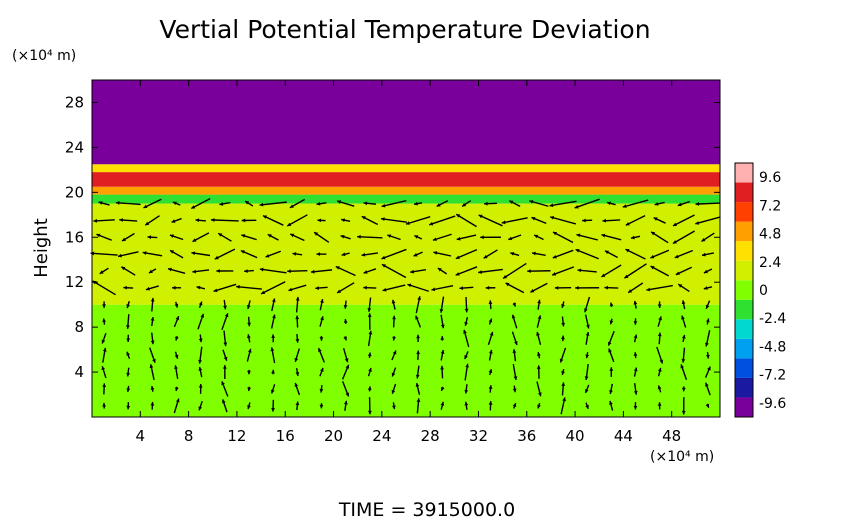 This screenshot has width=854, height=519. I want to click on x-tick-label: 24, so click(381, 436).